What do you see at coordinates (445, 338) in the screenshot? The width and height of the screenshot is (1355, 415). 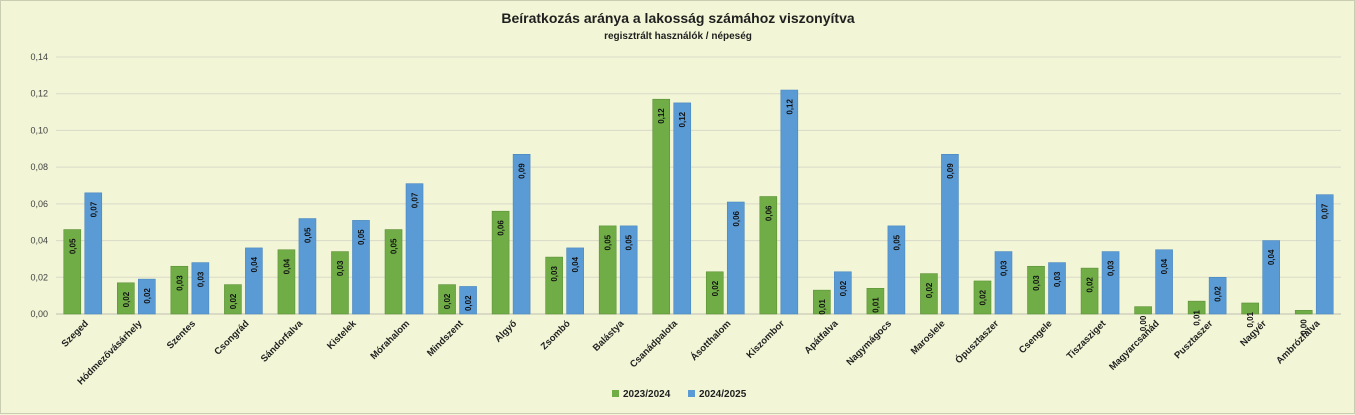 I see `category-label: Mindszent` at bounding box center [445, 338].